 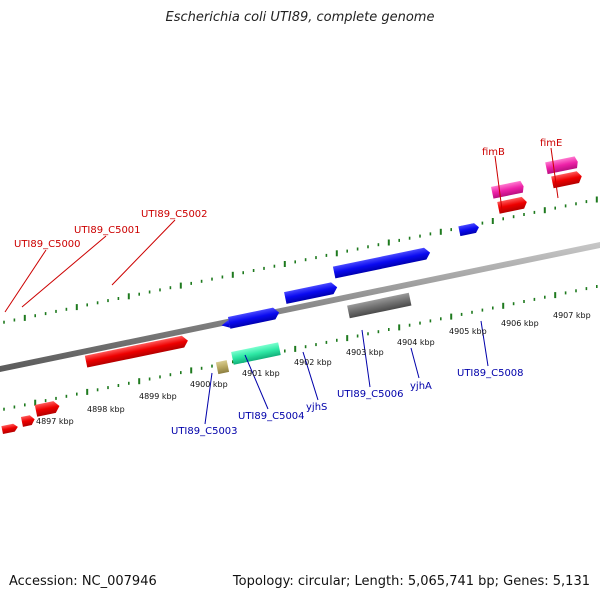 I want to click on kbp-label: 4900 kbp, so click(x=209, y=384).